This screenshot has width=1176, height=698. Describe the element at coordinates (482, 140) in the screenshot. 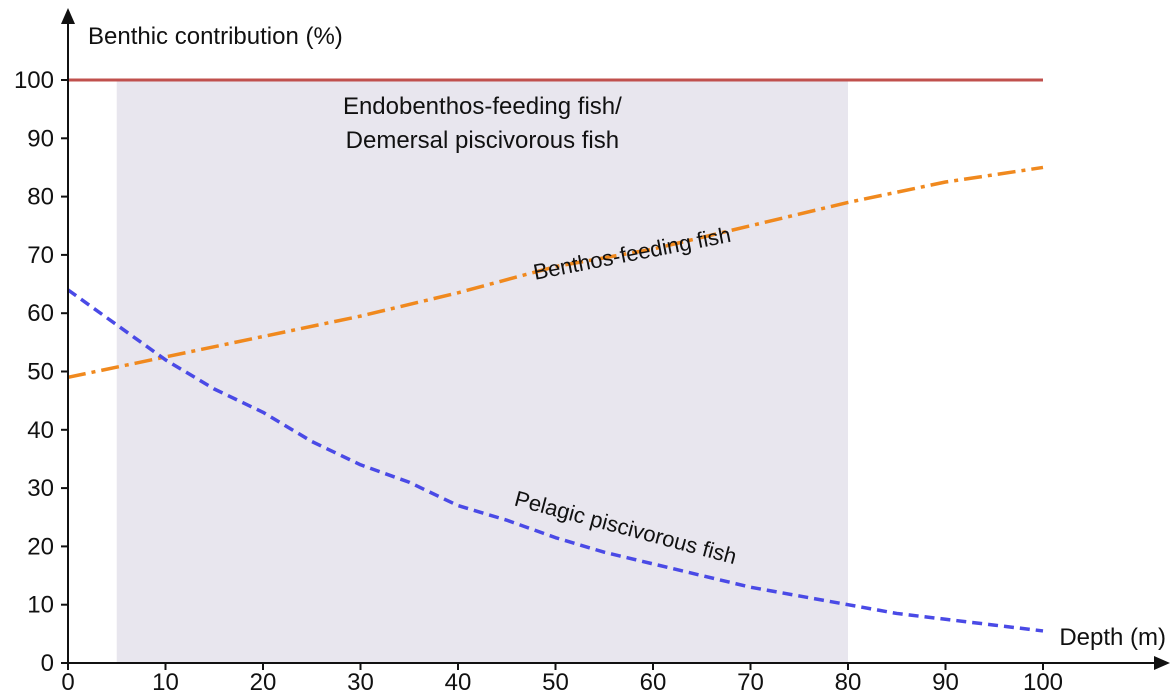

I see `region-label-line: Demersal piscivorous fish` at that location.